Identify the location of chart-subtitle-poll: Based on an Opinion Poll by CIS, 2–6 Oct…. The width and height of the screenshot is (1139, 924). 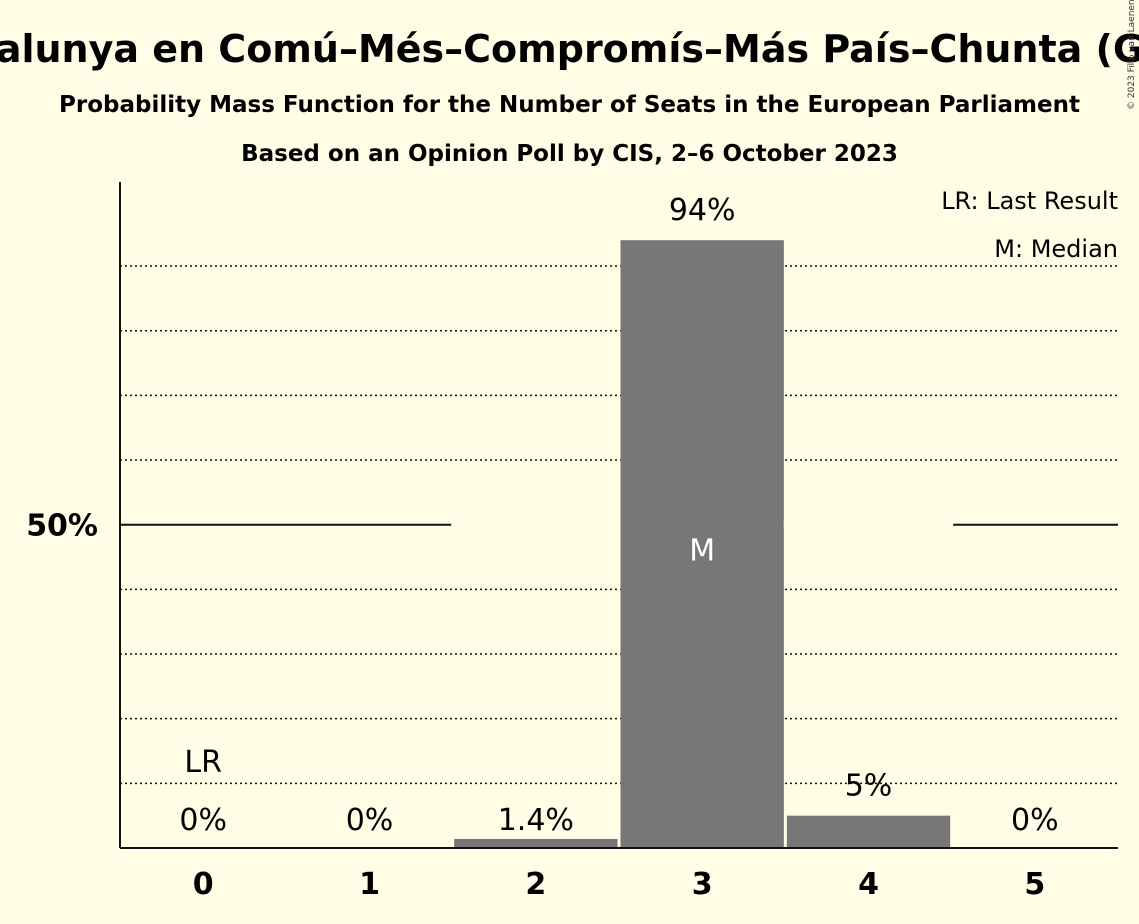
(569, 154).